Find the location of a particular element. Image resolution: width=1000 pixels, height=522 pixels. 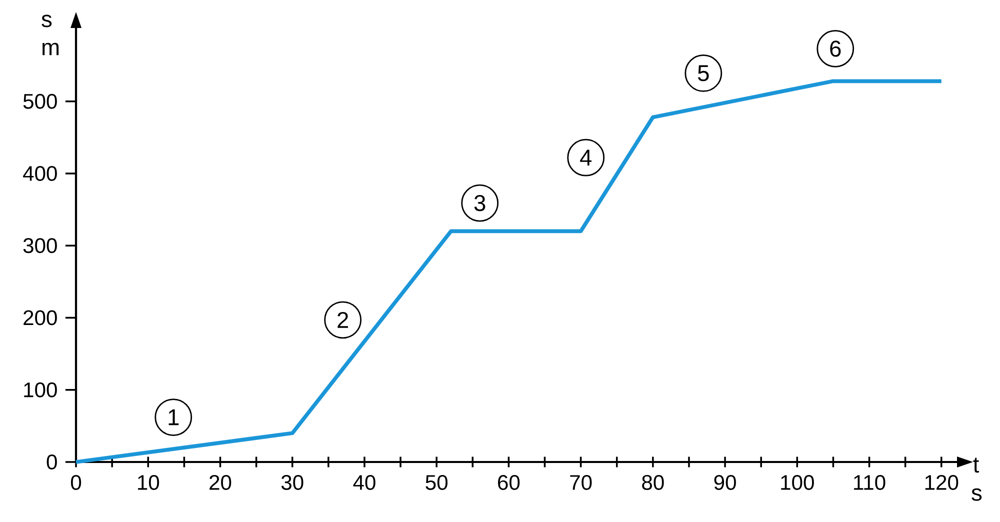

annotation: 6 is located at coordinates (835, 48).